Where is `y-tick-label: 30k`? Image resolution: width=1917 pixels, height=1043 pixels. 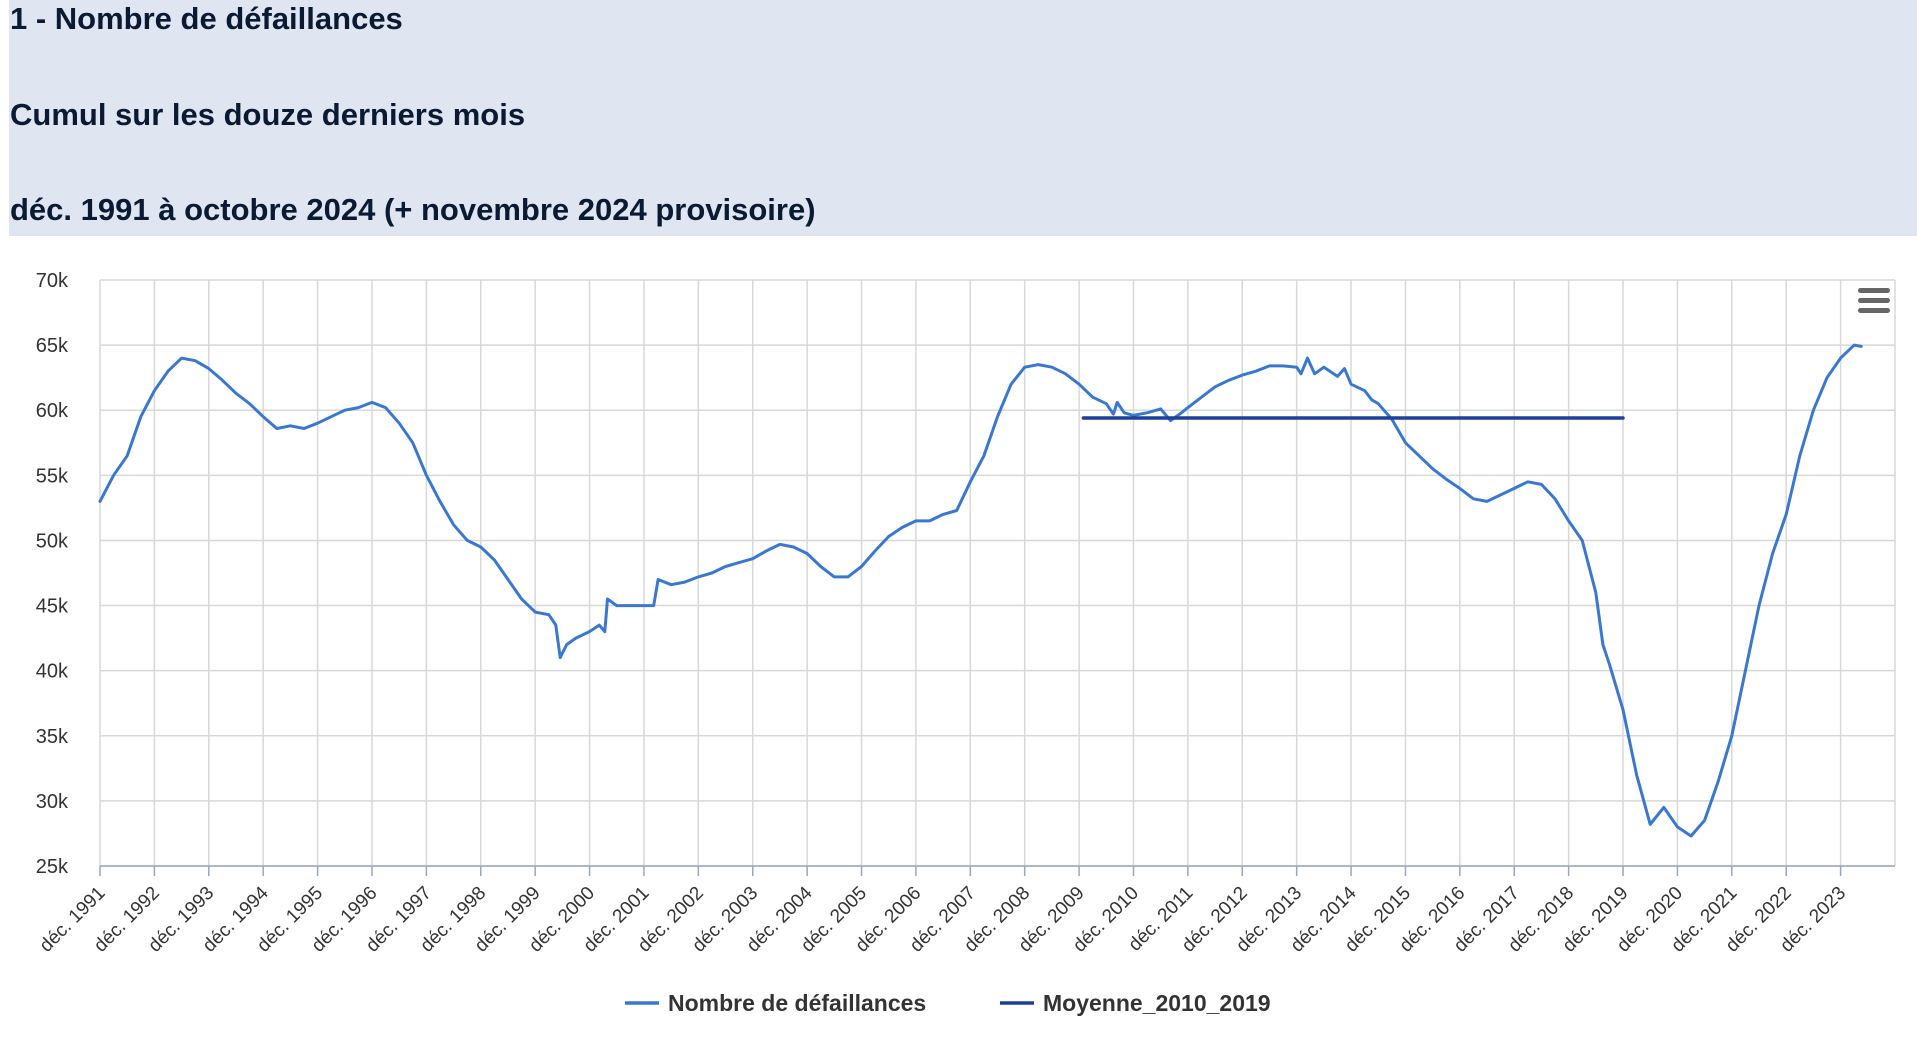 y-tick-label: 30k is located at coordinates (52, 802).